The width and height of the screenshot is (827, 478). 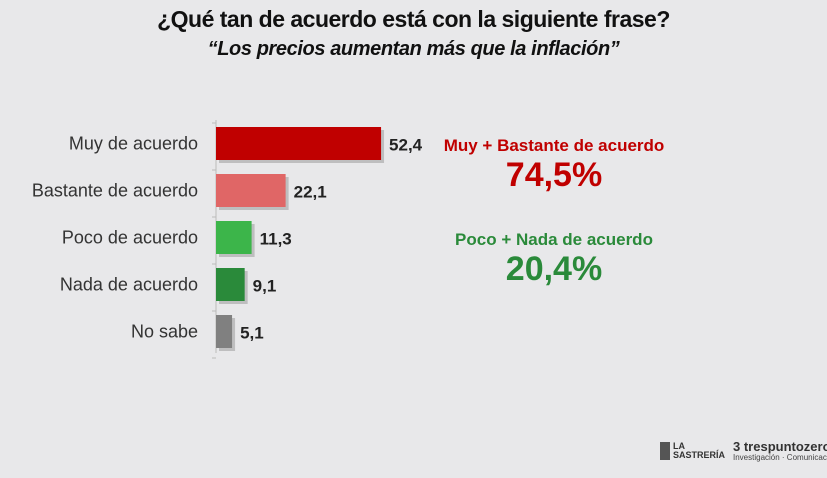 I want to click on value-label: 5,1, so click(x=252, y=333).